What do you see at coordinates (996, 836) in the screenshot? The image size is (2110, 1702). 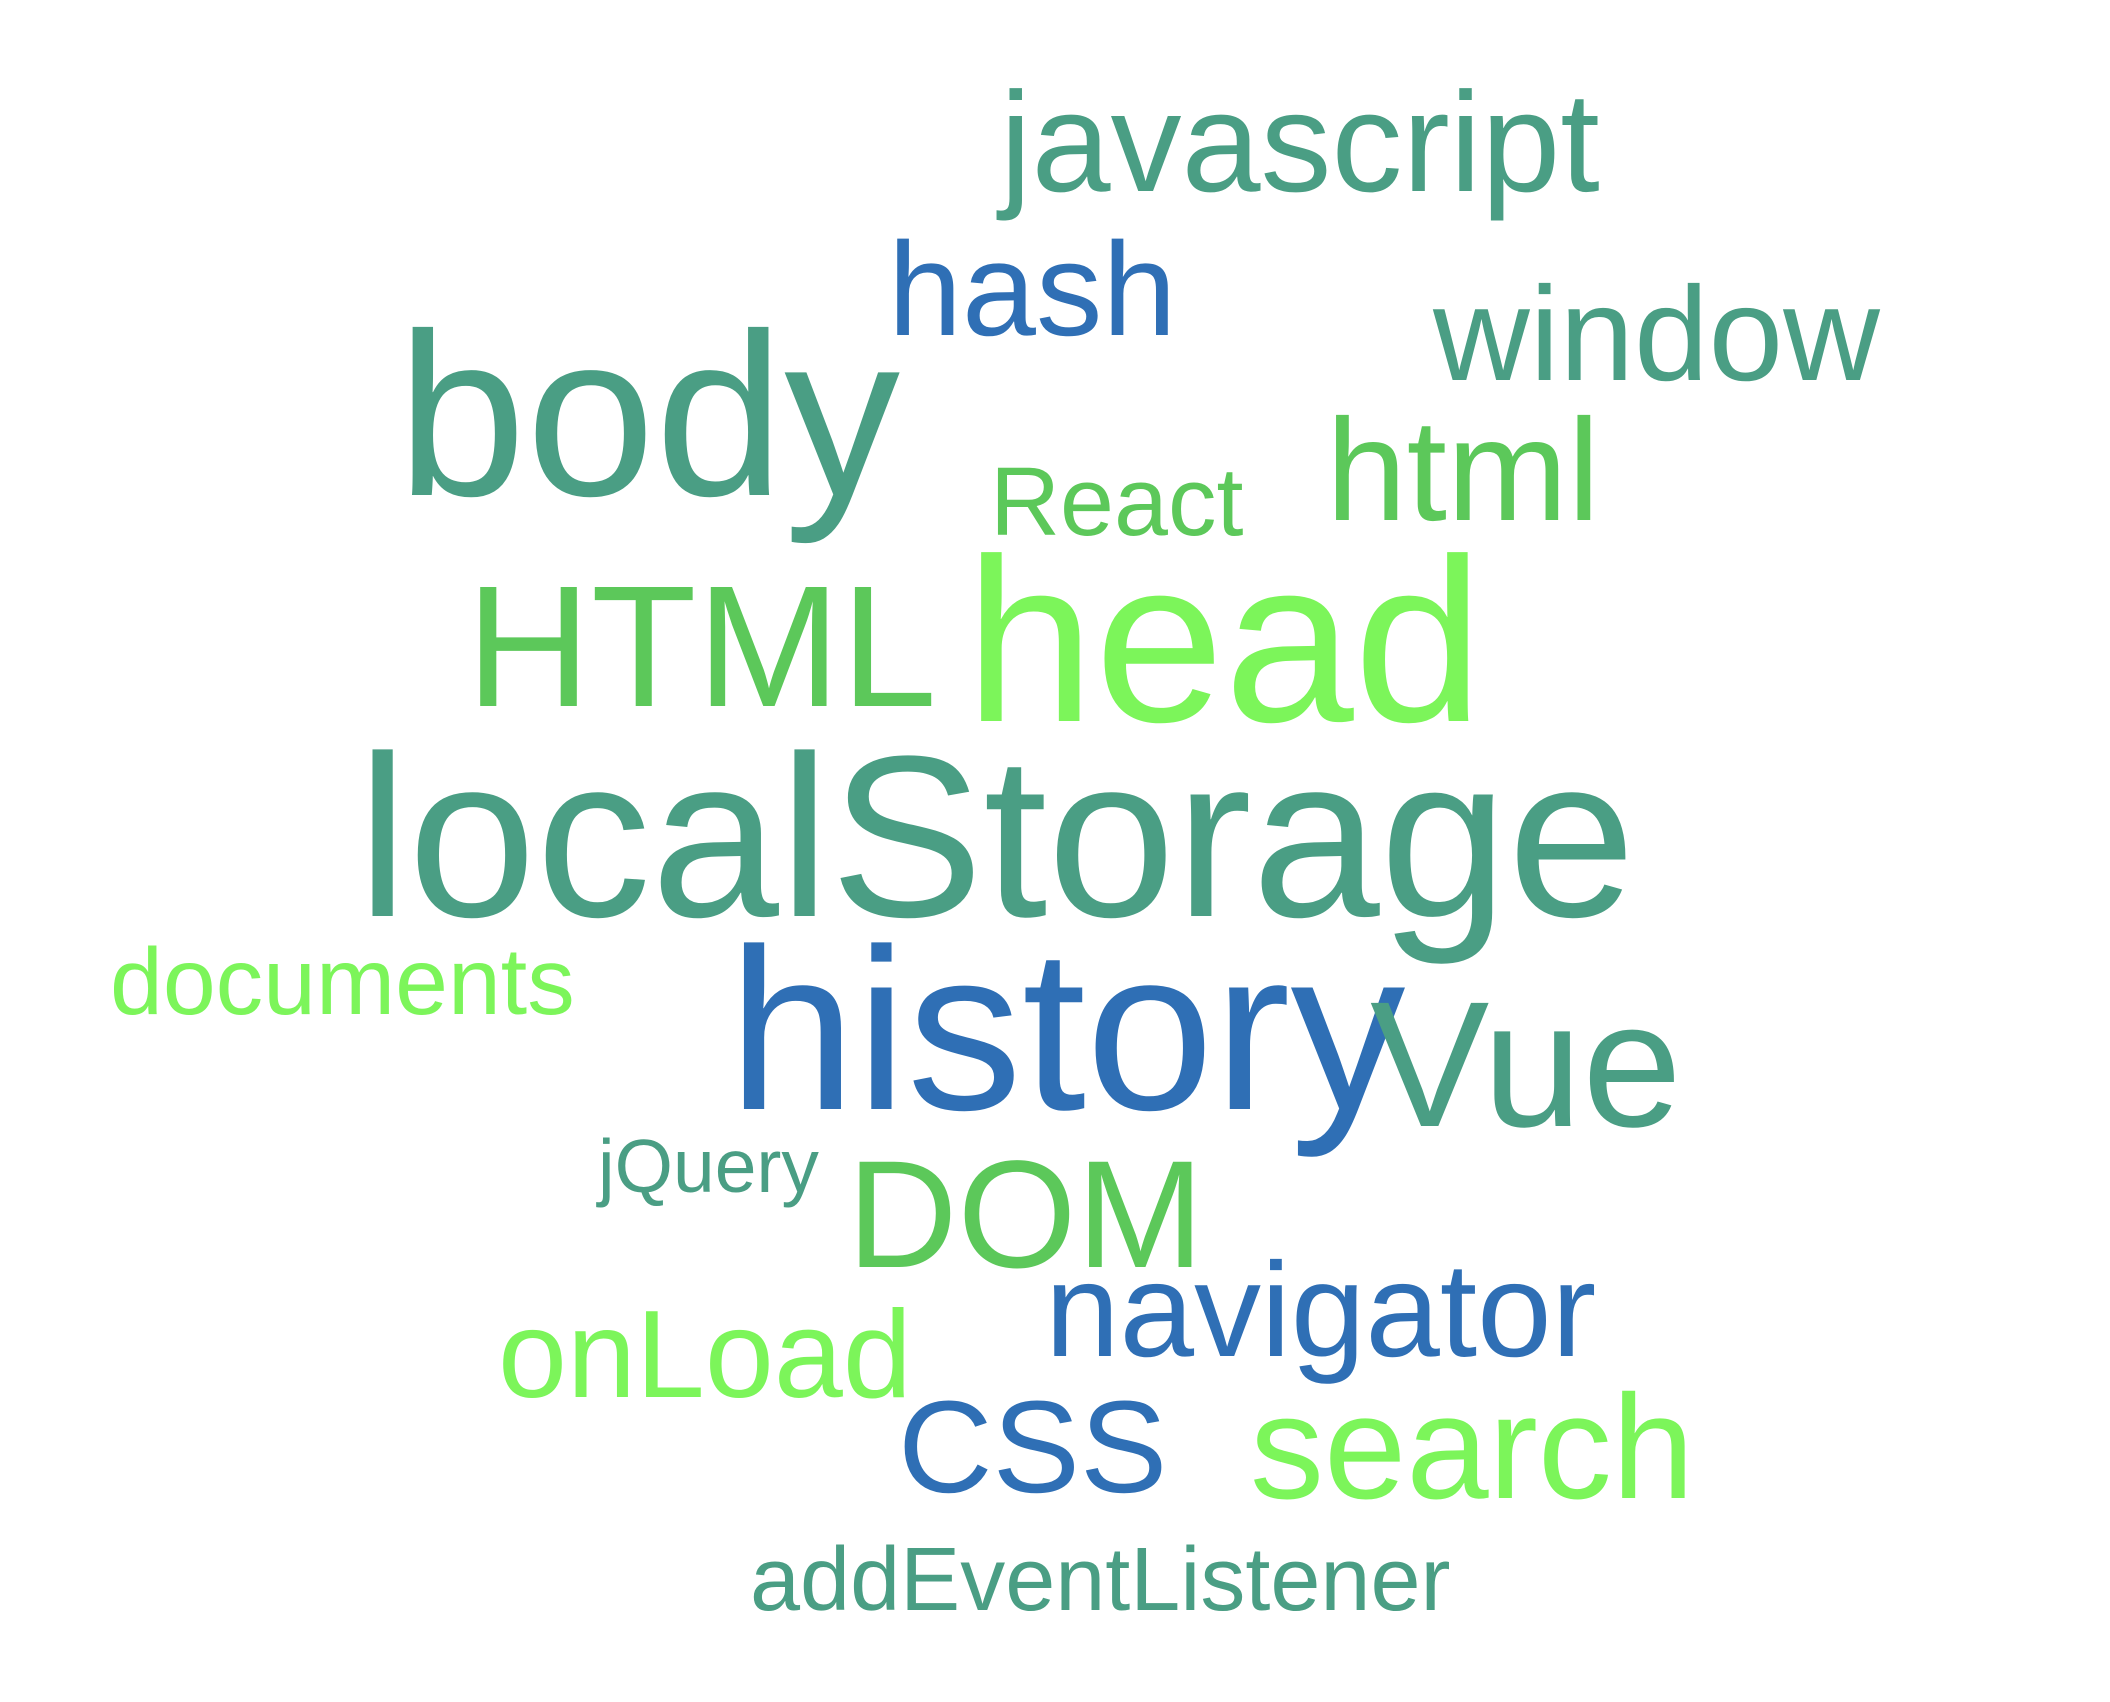 I see `word-localstorage: localStorage` at bounding box center [996, 836].